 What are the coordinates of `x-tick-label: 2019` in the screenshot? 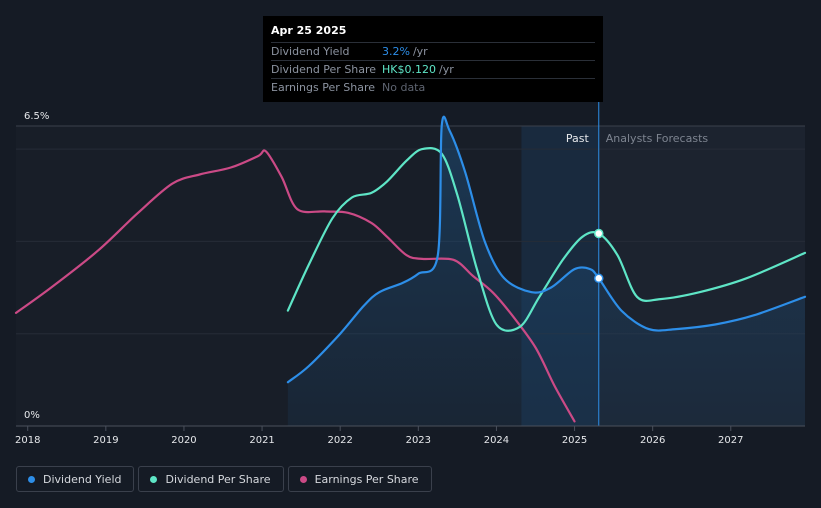 It's located at (105, 440).